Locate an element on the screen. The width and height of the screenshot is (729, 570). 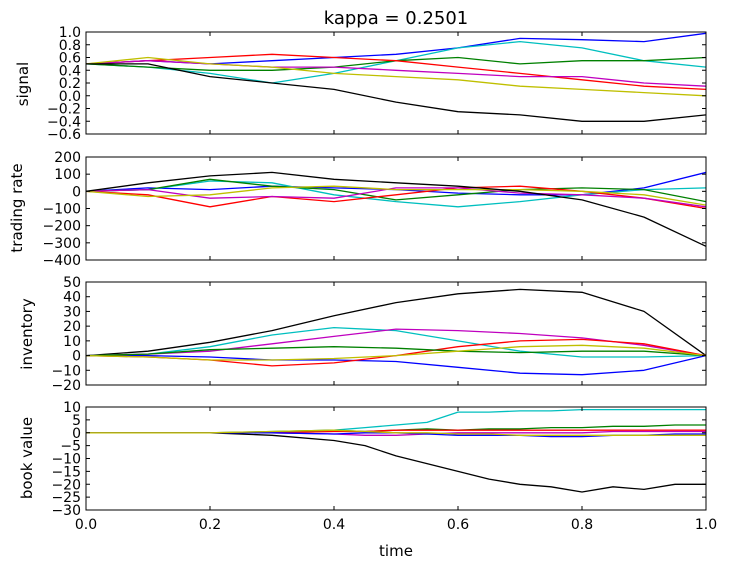
y-tick-label: 0.6 is located at coordinates (70, 59).